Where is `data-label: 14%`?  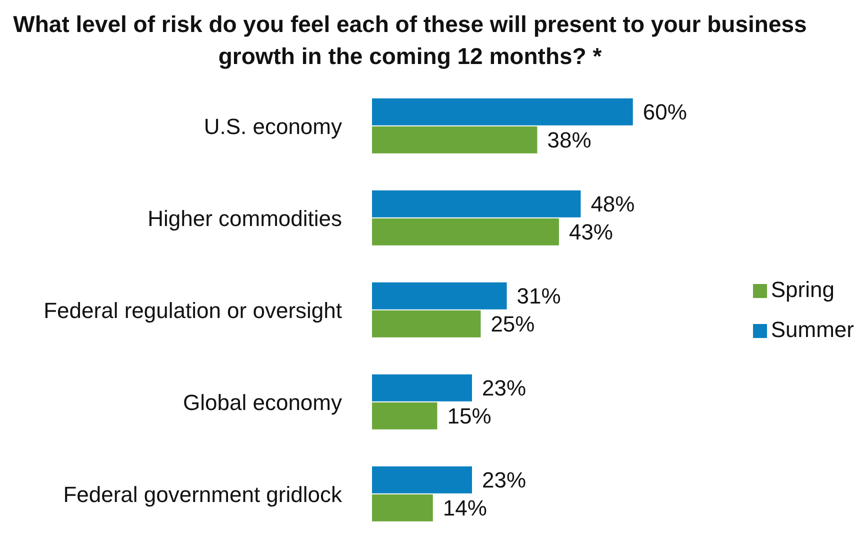
data-label: 14% is located at coordinates (464, 508).